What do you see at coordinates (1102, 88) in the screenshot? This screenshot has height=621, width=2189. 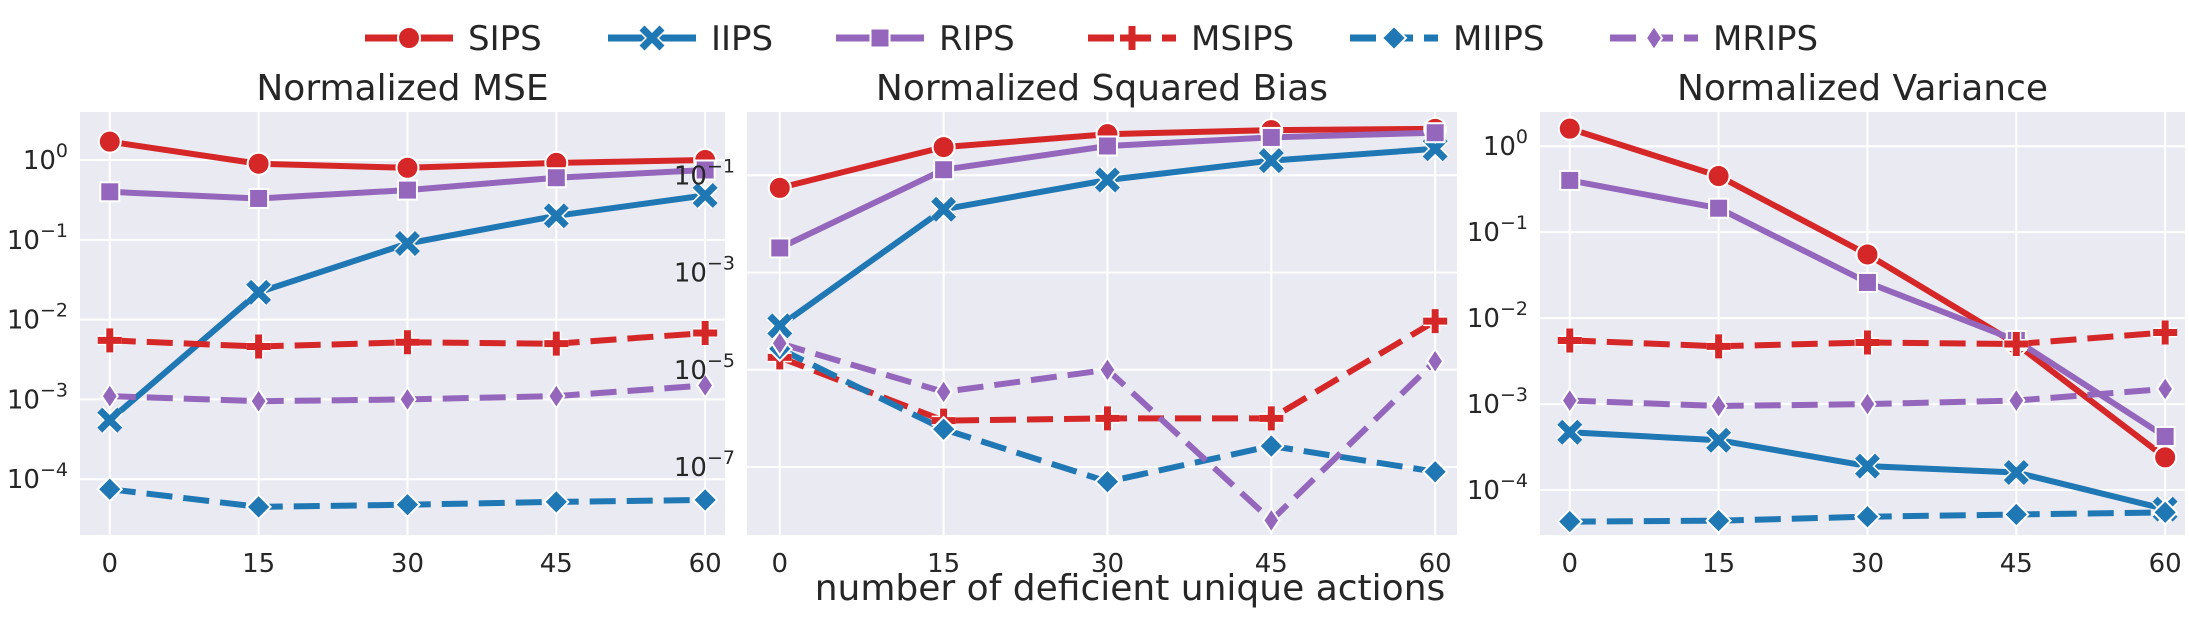 I see `panel-title: Normalized Squared Bias` at bounding box center [1102, 88].